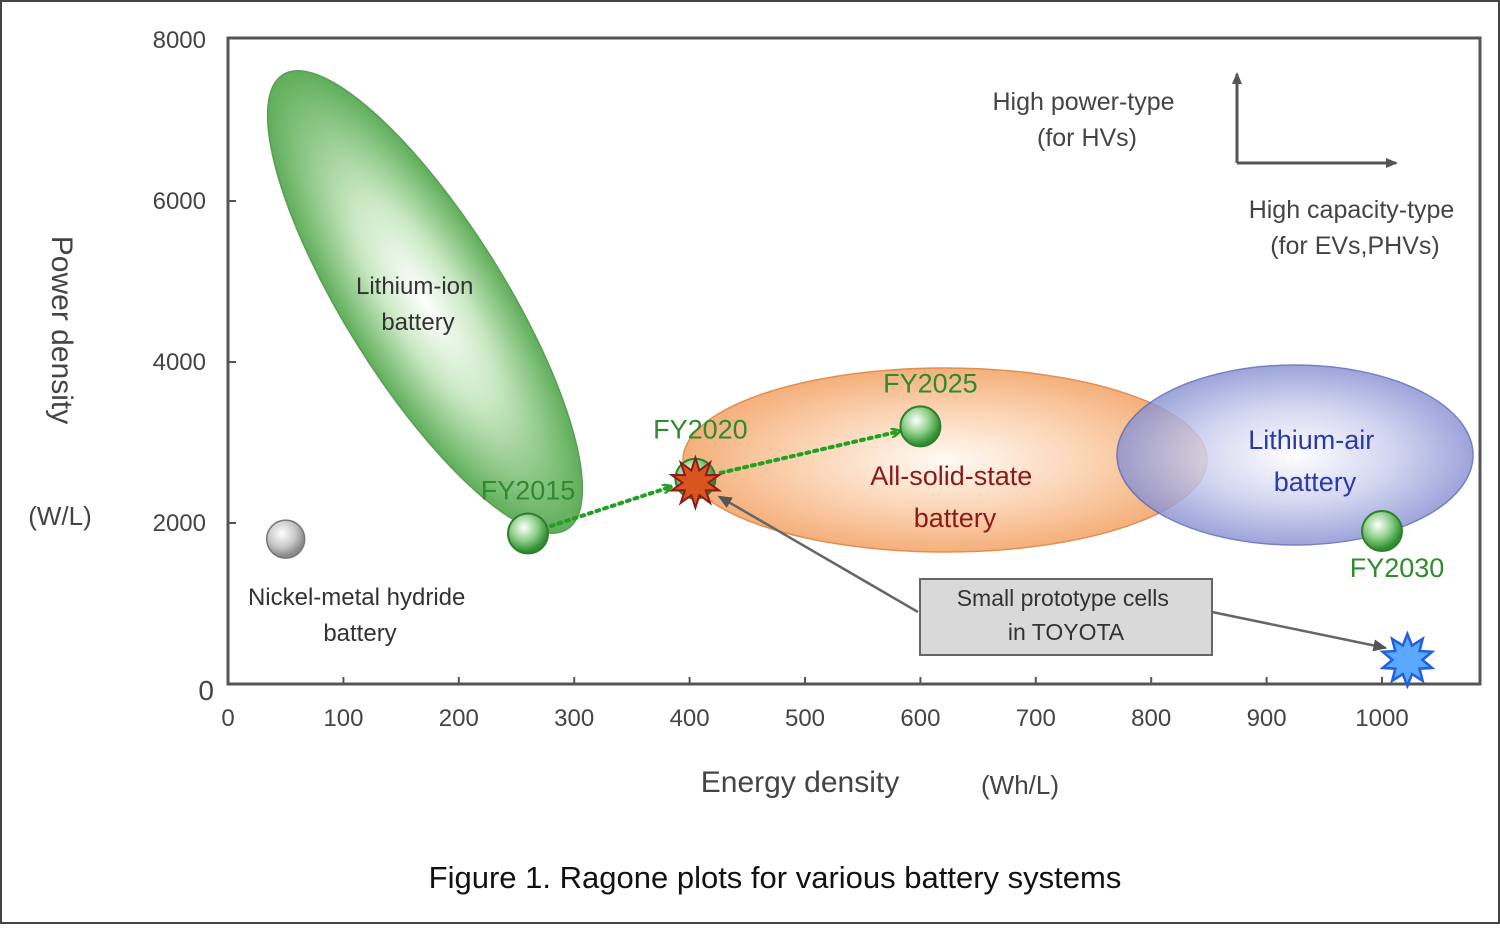 Image resolution: width=1500 pixels, height=929 pixels. I want to click on arrow-fy2020-to-fy2025, so click(808, 453).